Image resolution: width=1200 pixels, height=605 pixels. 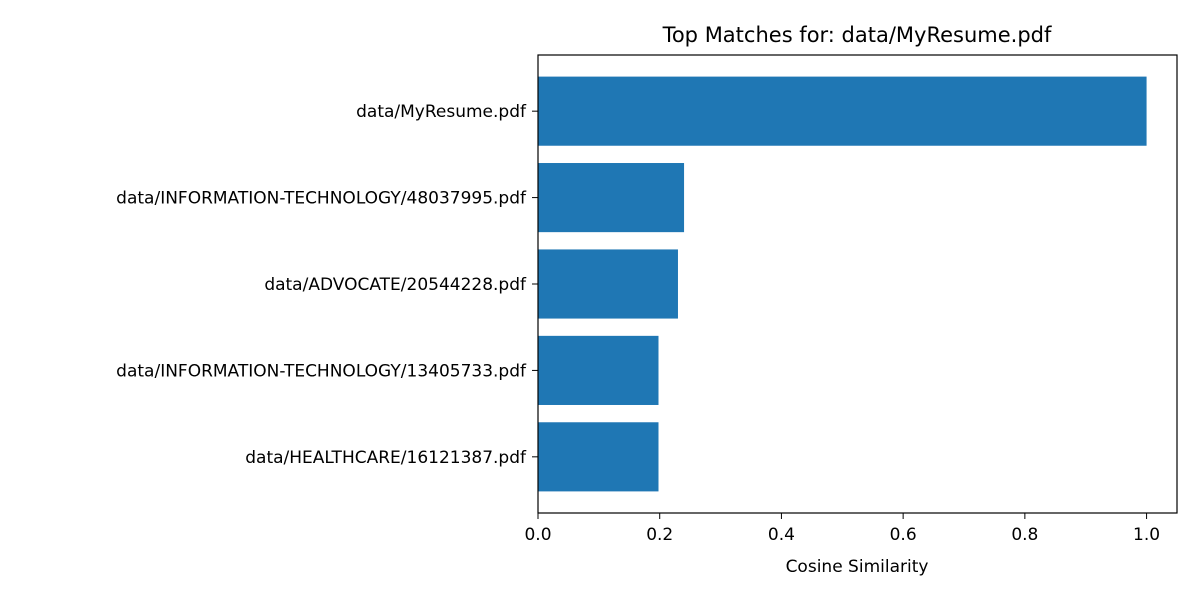 What do you see at coordinates (386, 458) in the screenshot?
I see `y-tick-label: data/HEALTHCARE/16121387.pdf` at bounding box center [386, 458].